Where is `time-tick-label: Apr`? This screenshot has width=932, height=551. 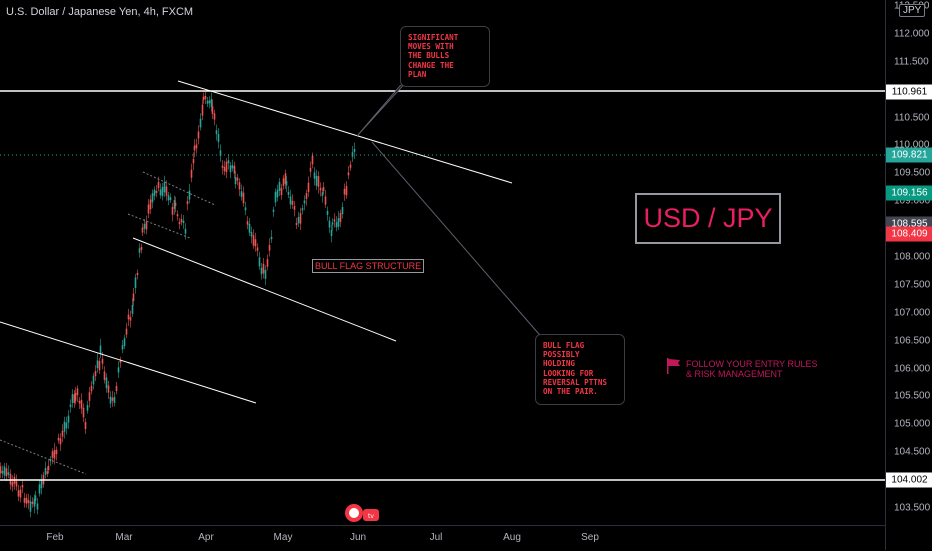
time-tick-label: Apr is located at coordinates (206, 537).